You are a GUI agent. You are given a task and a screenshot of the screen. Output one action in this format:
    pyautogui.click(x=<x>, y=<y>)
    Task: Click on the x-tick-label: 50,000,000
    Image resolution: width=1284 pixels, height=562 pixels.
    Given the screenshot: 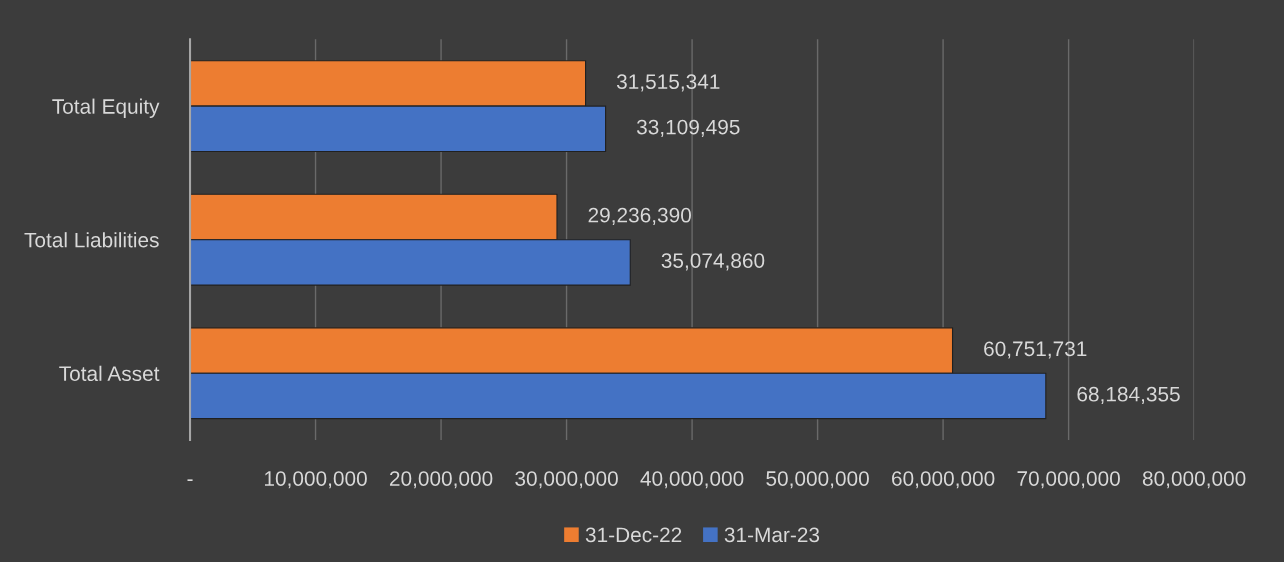 What is the action you would take?
    pyautogui.click(x=817, y=480)
    